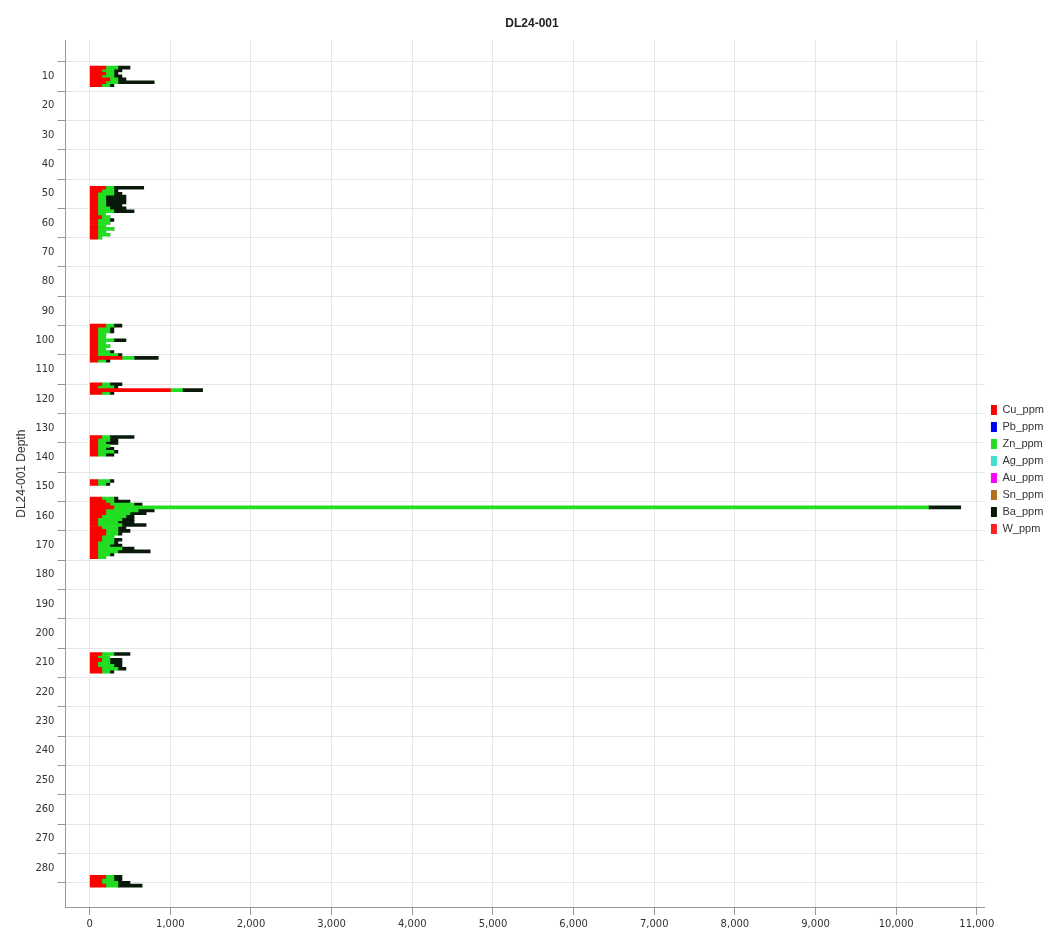  Describe the element at coordinates (45, 339) in the screenshot. I see `y-tick-label: 100` at that location.